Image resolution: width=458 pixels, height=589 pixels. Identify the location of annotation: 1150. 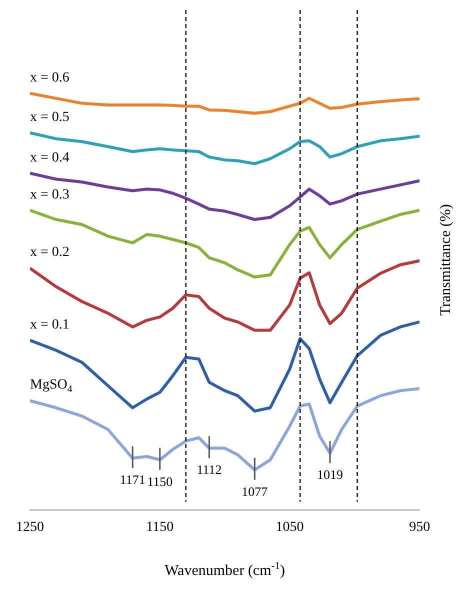
(160, 481).